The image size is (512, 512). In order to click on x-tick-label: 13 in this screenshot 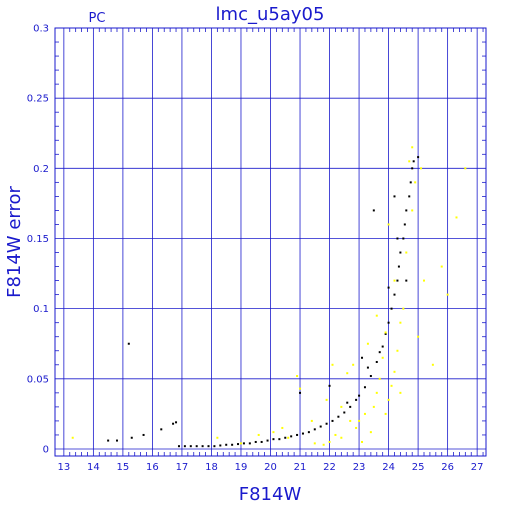, I will do `click(63, 467)`.